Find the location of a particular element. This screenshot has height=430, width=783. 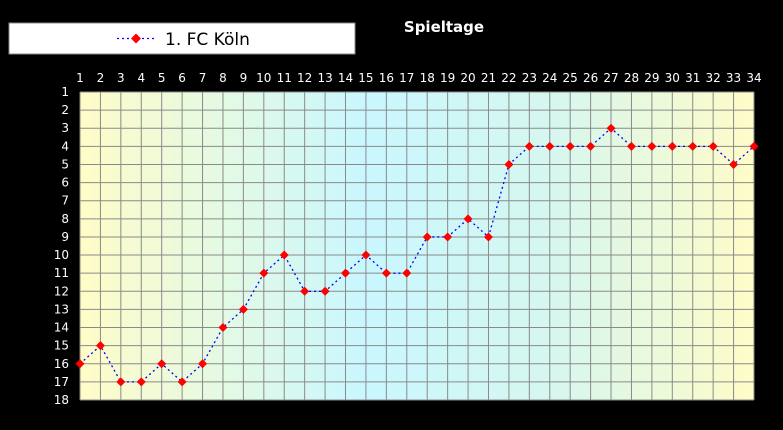

x-tick-label: 1 is located at coordinates (80, 78).